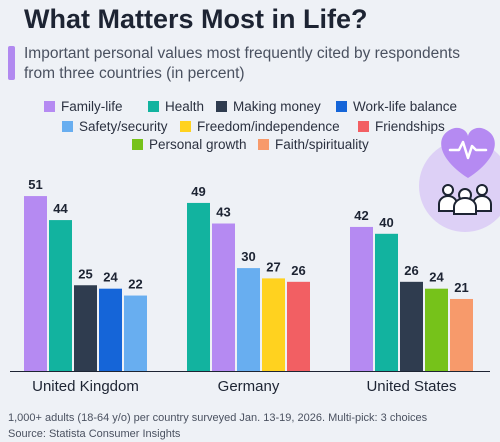 The width and height of the screenshot is (500, 442). Describe the element at coordinates (196, 19) in the screenshot. I see `page-title: What Matters Most in Life?` at that location.